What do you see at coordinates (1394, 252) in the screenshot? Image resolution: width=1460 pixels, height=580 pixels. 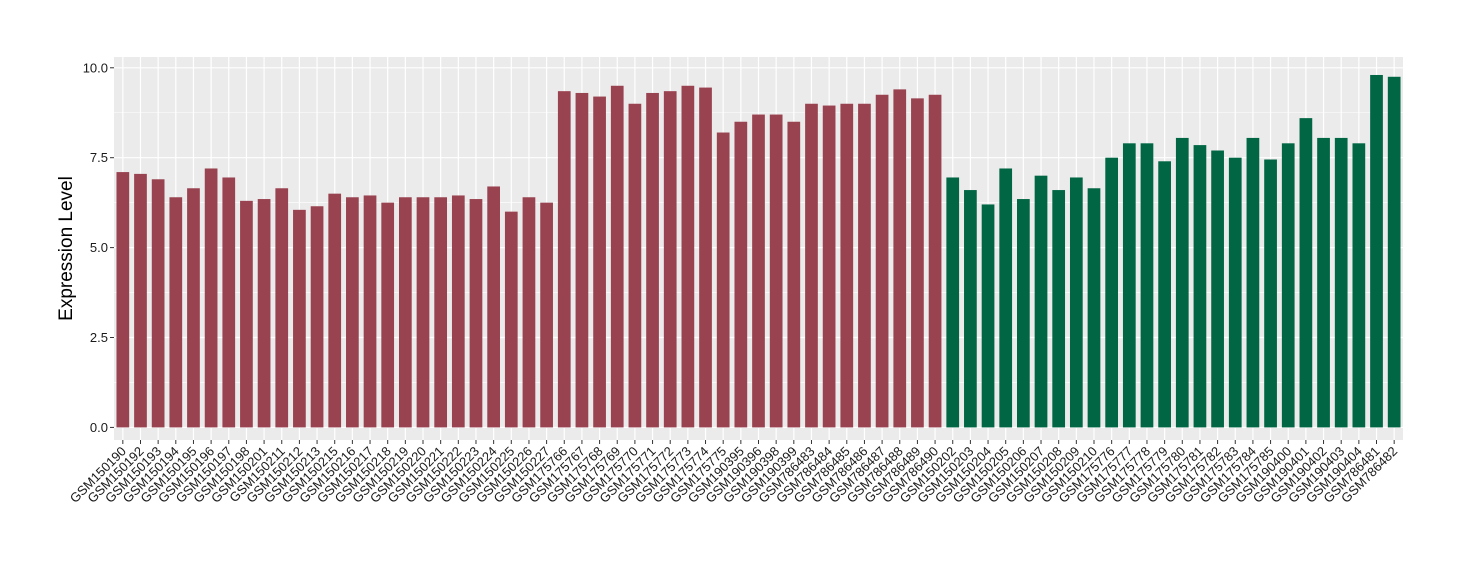 I see `bar-GSM786482` at bounding box center [1394, 252].